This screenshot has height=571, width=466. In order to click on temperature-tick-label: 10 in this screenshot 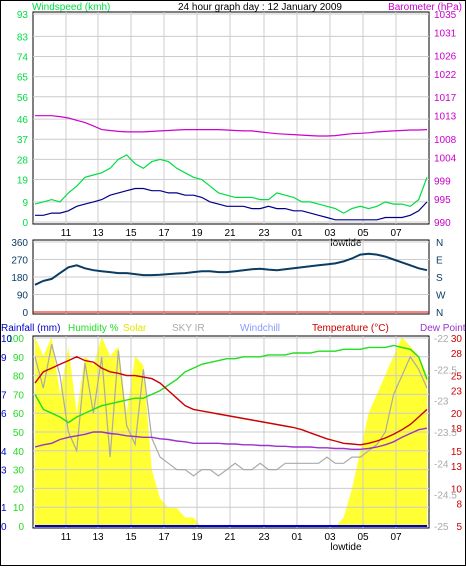, I will do `click(457, 489)`.